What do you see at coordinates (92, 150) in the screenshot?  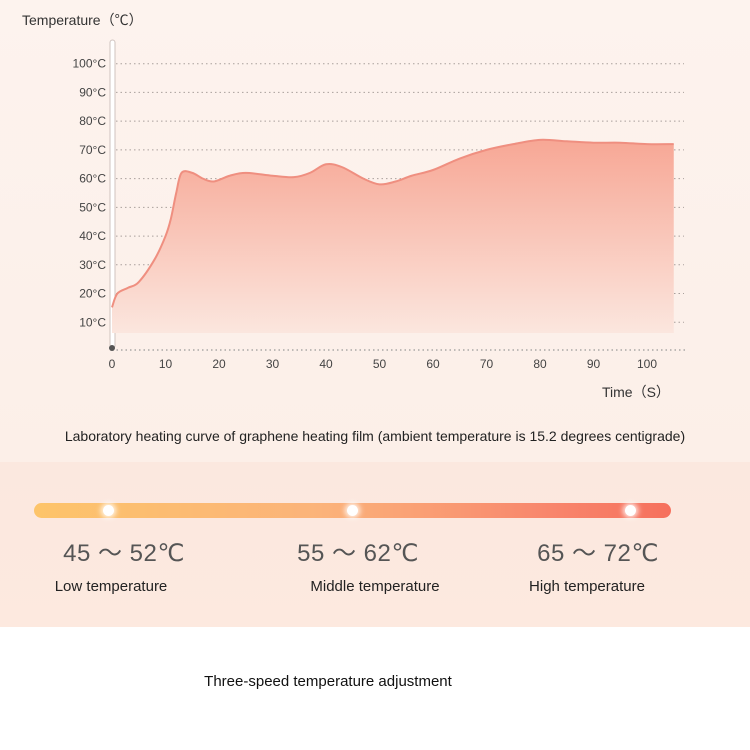 I see `y-tick-label: 70°C` at bounding box center [92, 150].